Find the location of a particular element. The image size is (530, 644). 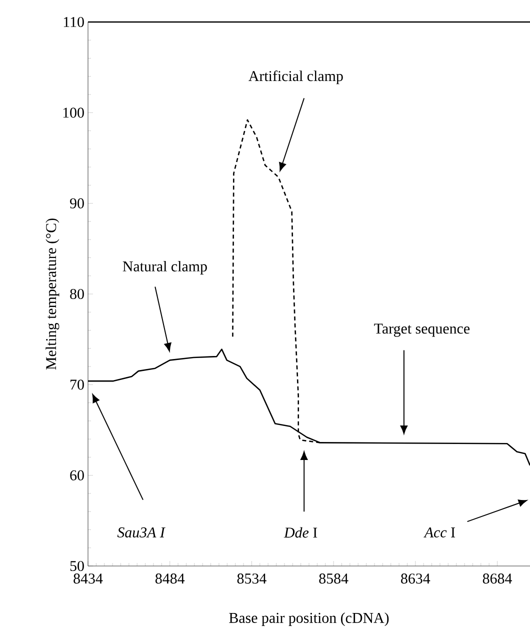

annotation: Dde I is located at coordinates (301, 532).